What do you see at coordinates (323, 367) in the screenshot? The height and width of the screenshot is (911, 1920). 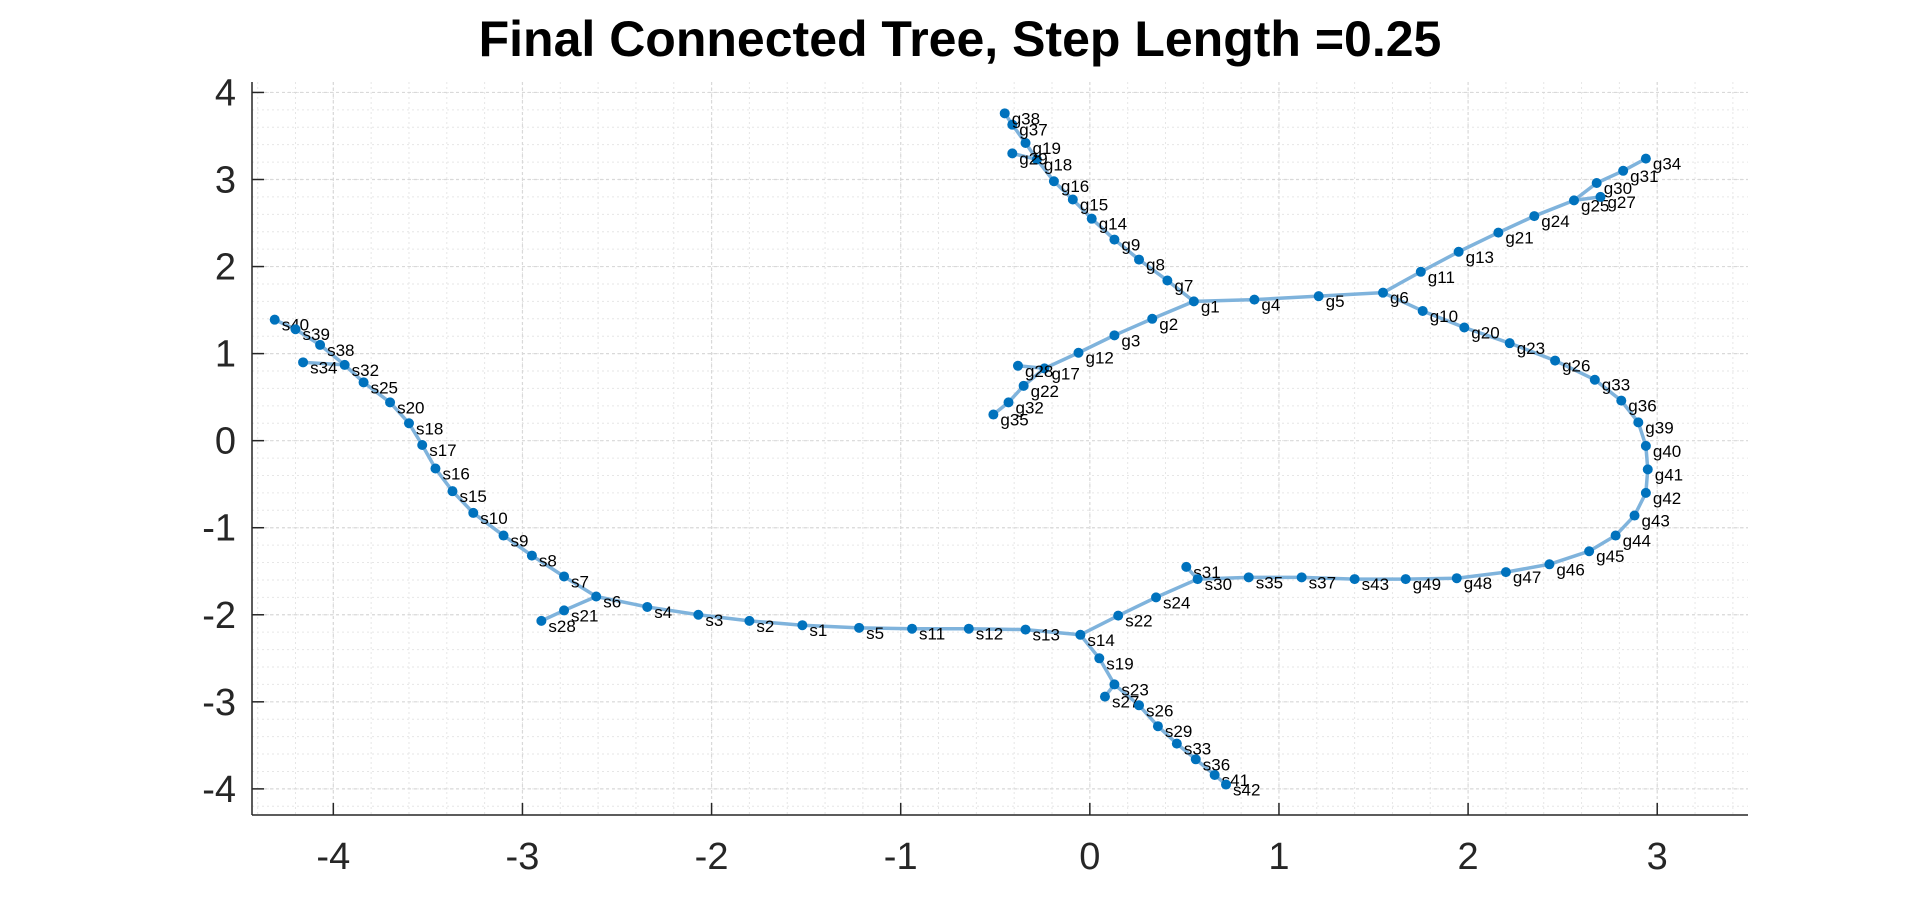 I see `node-label: s34` at bounding box center [323, 367].